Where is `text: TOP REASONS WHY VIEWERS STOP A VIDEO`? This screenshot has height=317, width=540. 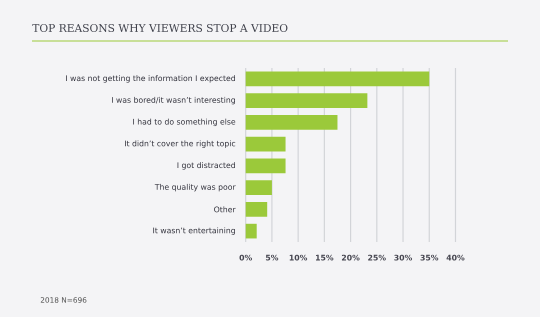 text: TOP REASONS WHY VIEWERS STOP A VIDEO is located at coordinates (160, 28).